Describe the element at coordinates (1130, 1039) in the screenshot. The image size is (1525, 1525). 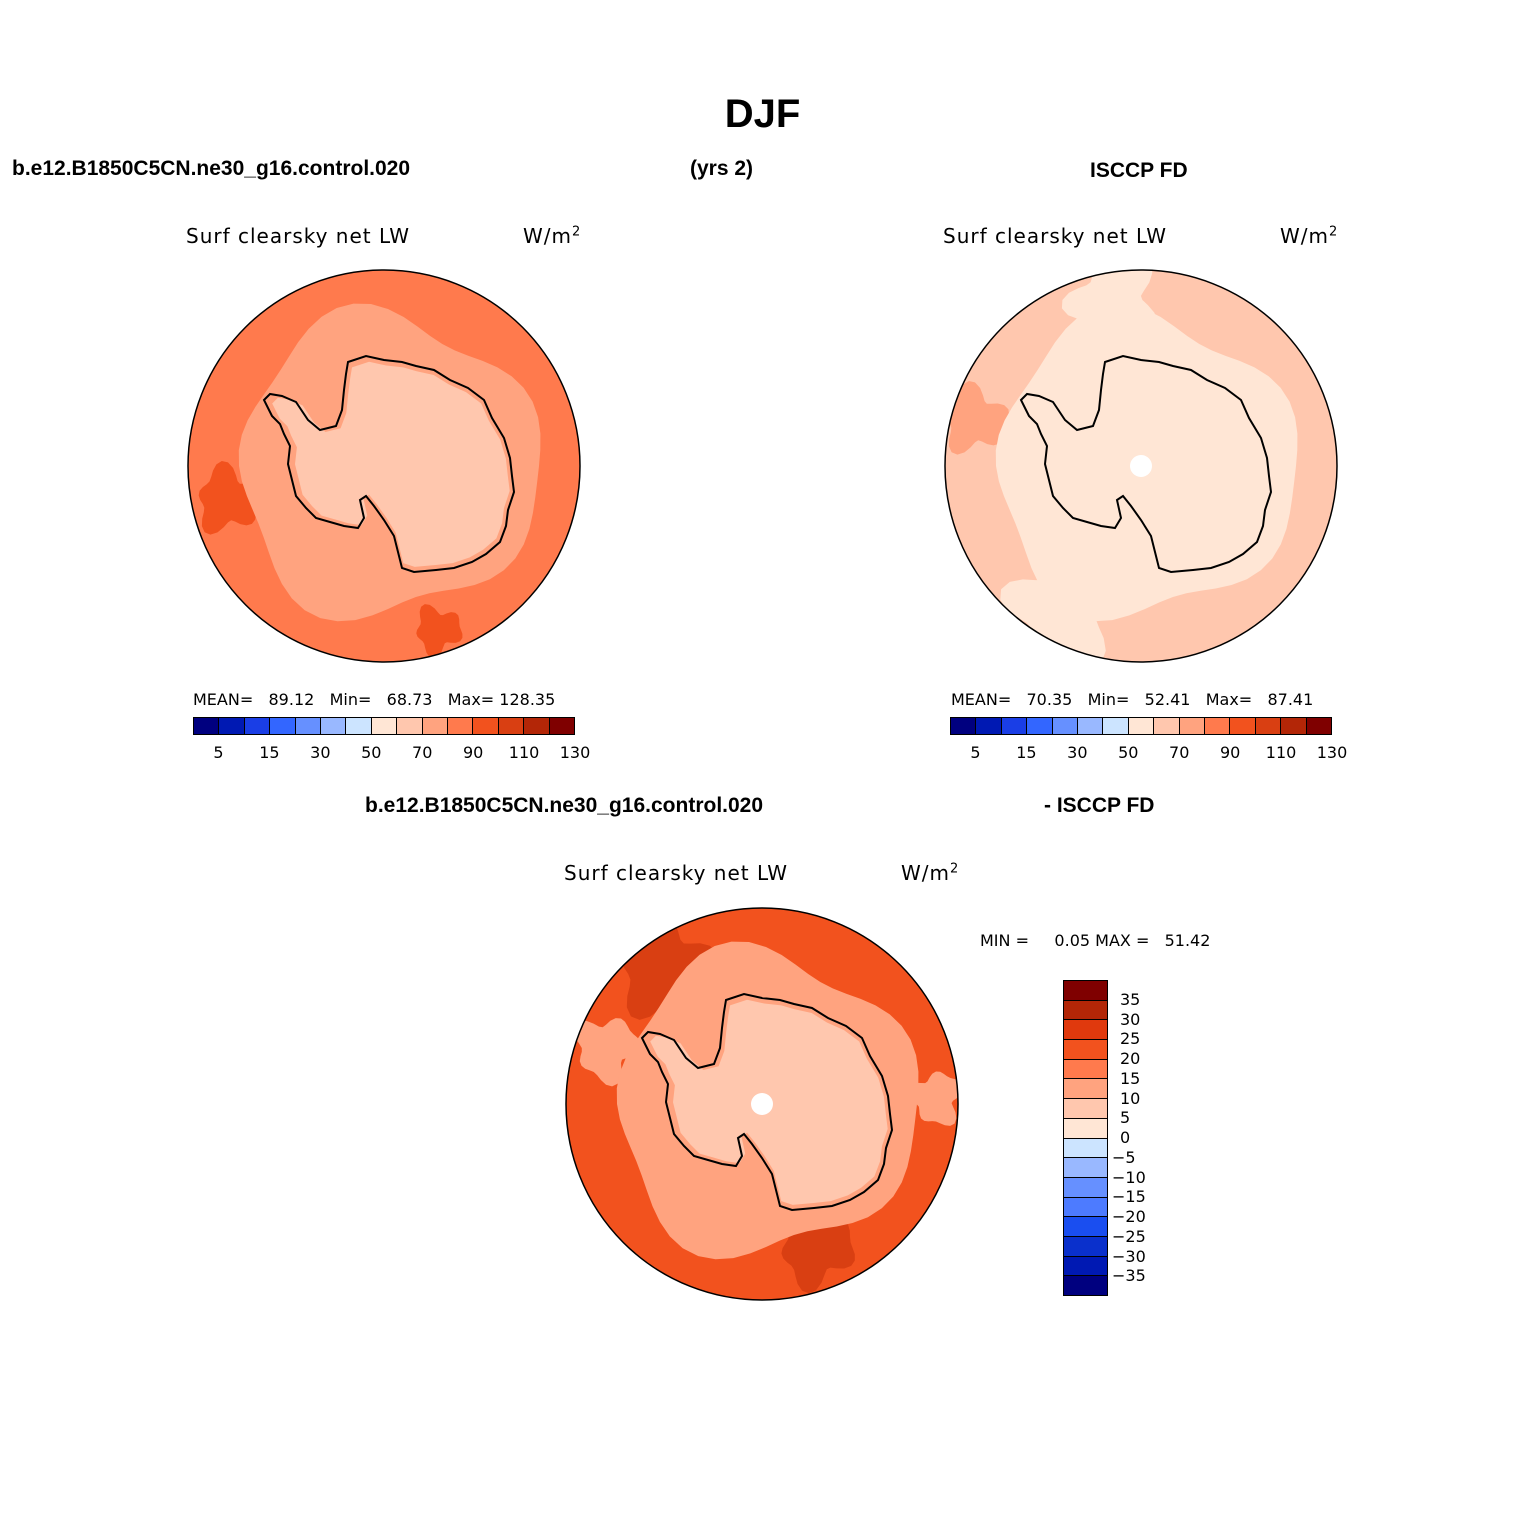
I see `colorbar-tick-label: 25` at that location.